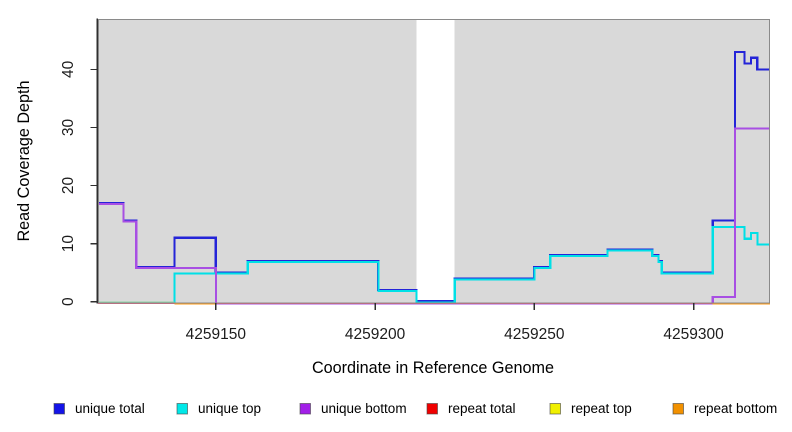 The image size is (792, 432). What do you see at coordinates (555, 409) in the screenshot?
I see `legend-swatch-repeat-top` at bounding box center [555, 409].